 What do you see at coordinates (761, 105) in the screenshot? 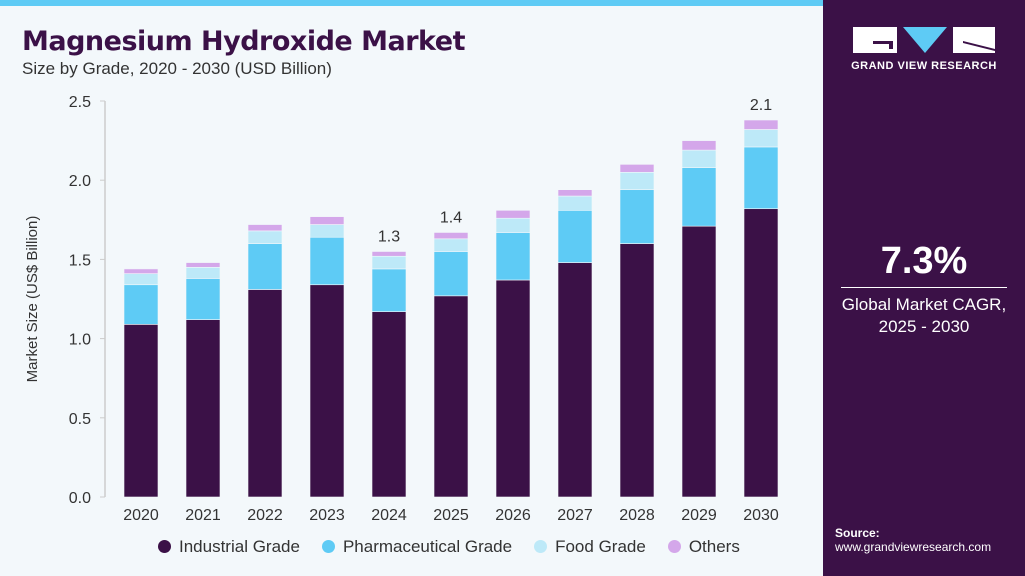
I see `data-label: 2.1` at bounding box center [761, 105].